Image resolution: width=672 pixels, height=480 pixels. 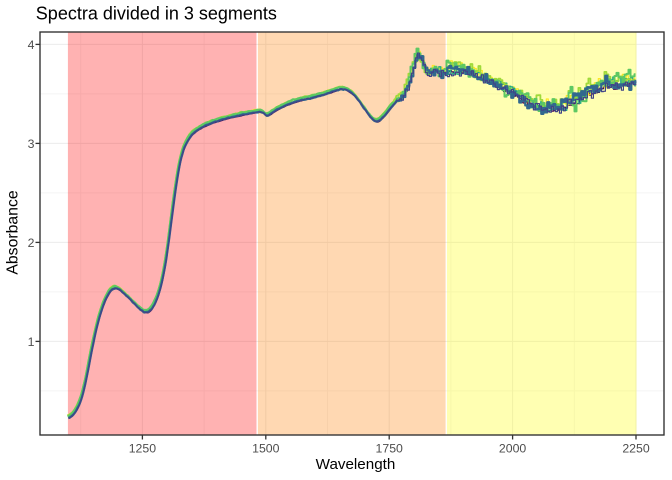 I want to click on svg-text: 1500, so click(x=266, y=448).